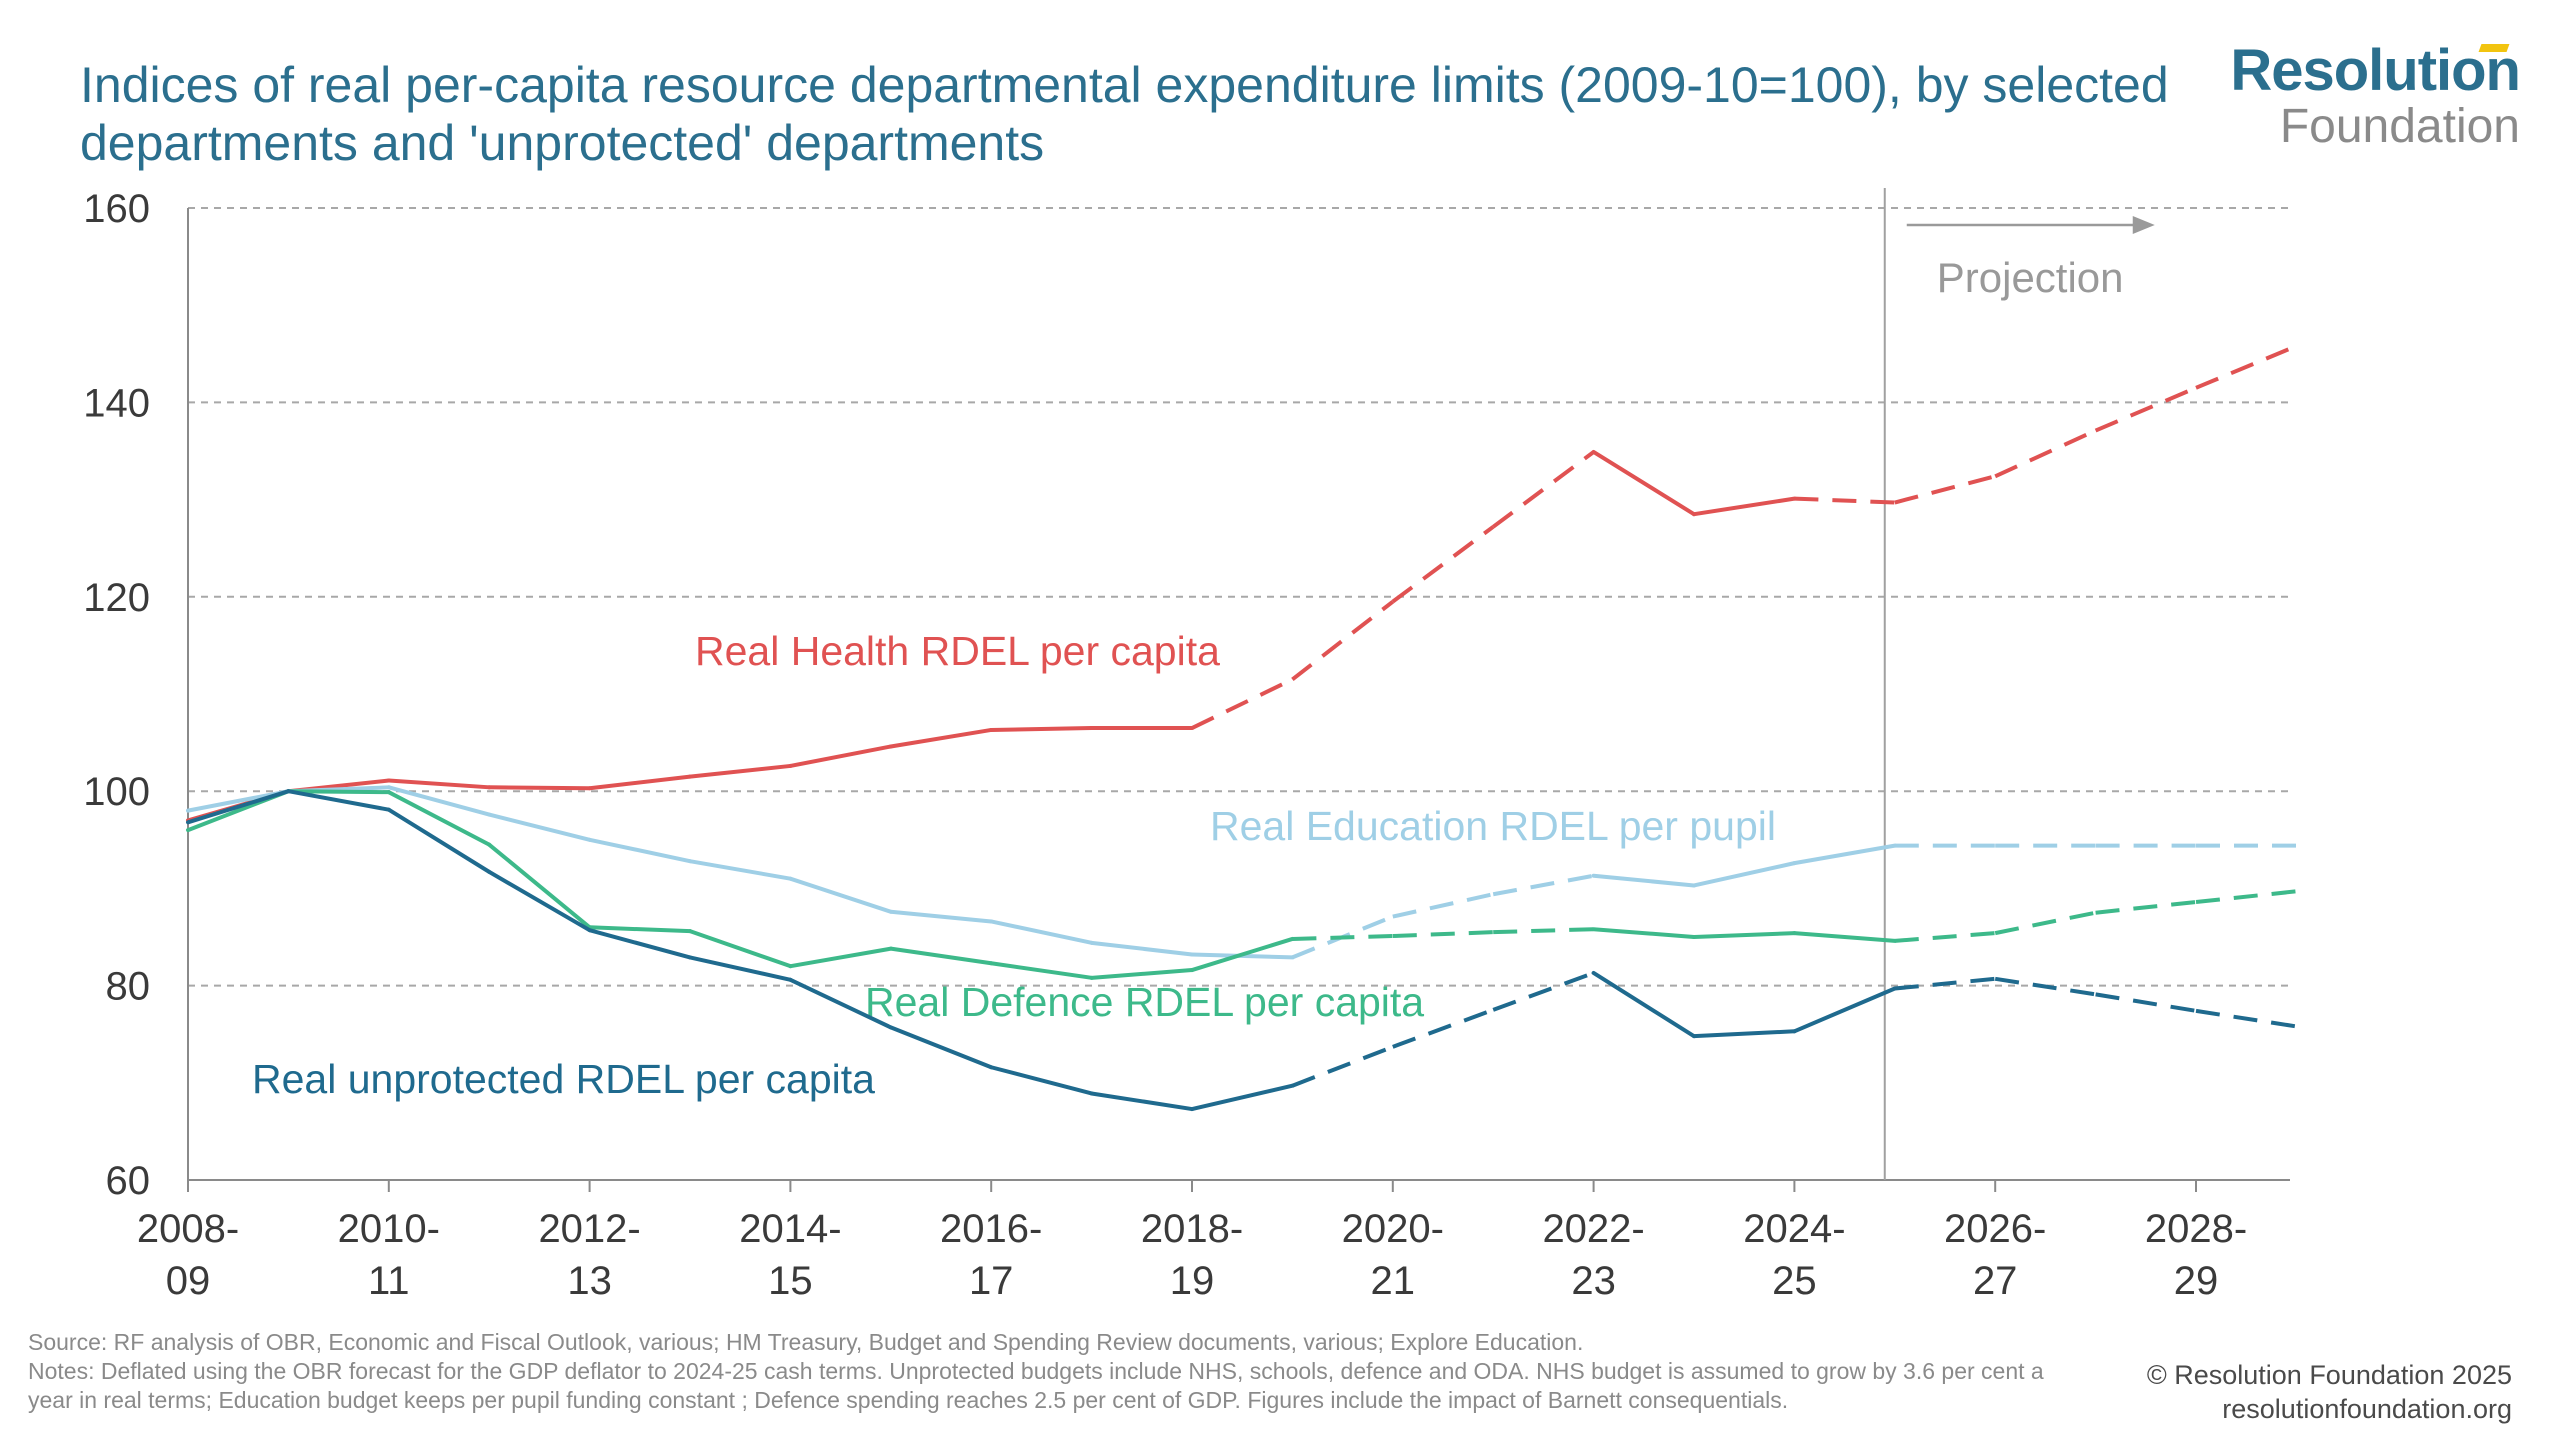 The image size is (2560, 1440). What do you see at coordinates (2367, 1409) in the screenshot?
I see `website-link: resolutionfoundation.org` at bounding box center [2367, 1409].